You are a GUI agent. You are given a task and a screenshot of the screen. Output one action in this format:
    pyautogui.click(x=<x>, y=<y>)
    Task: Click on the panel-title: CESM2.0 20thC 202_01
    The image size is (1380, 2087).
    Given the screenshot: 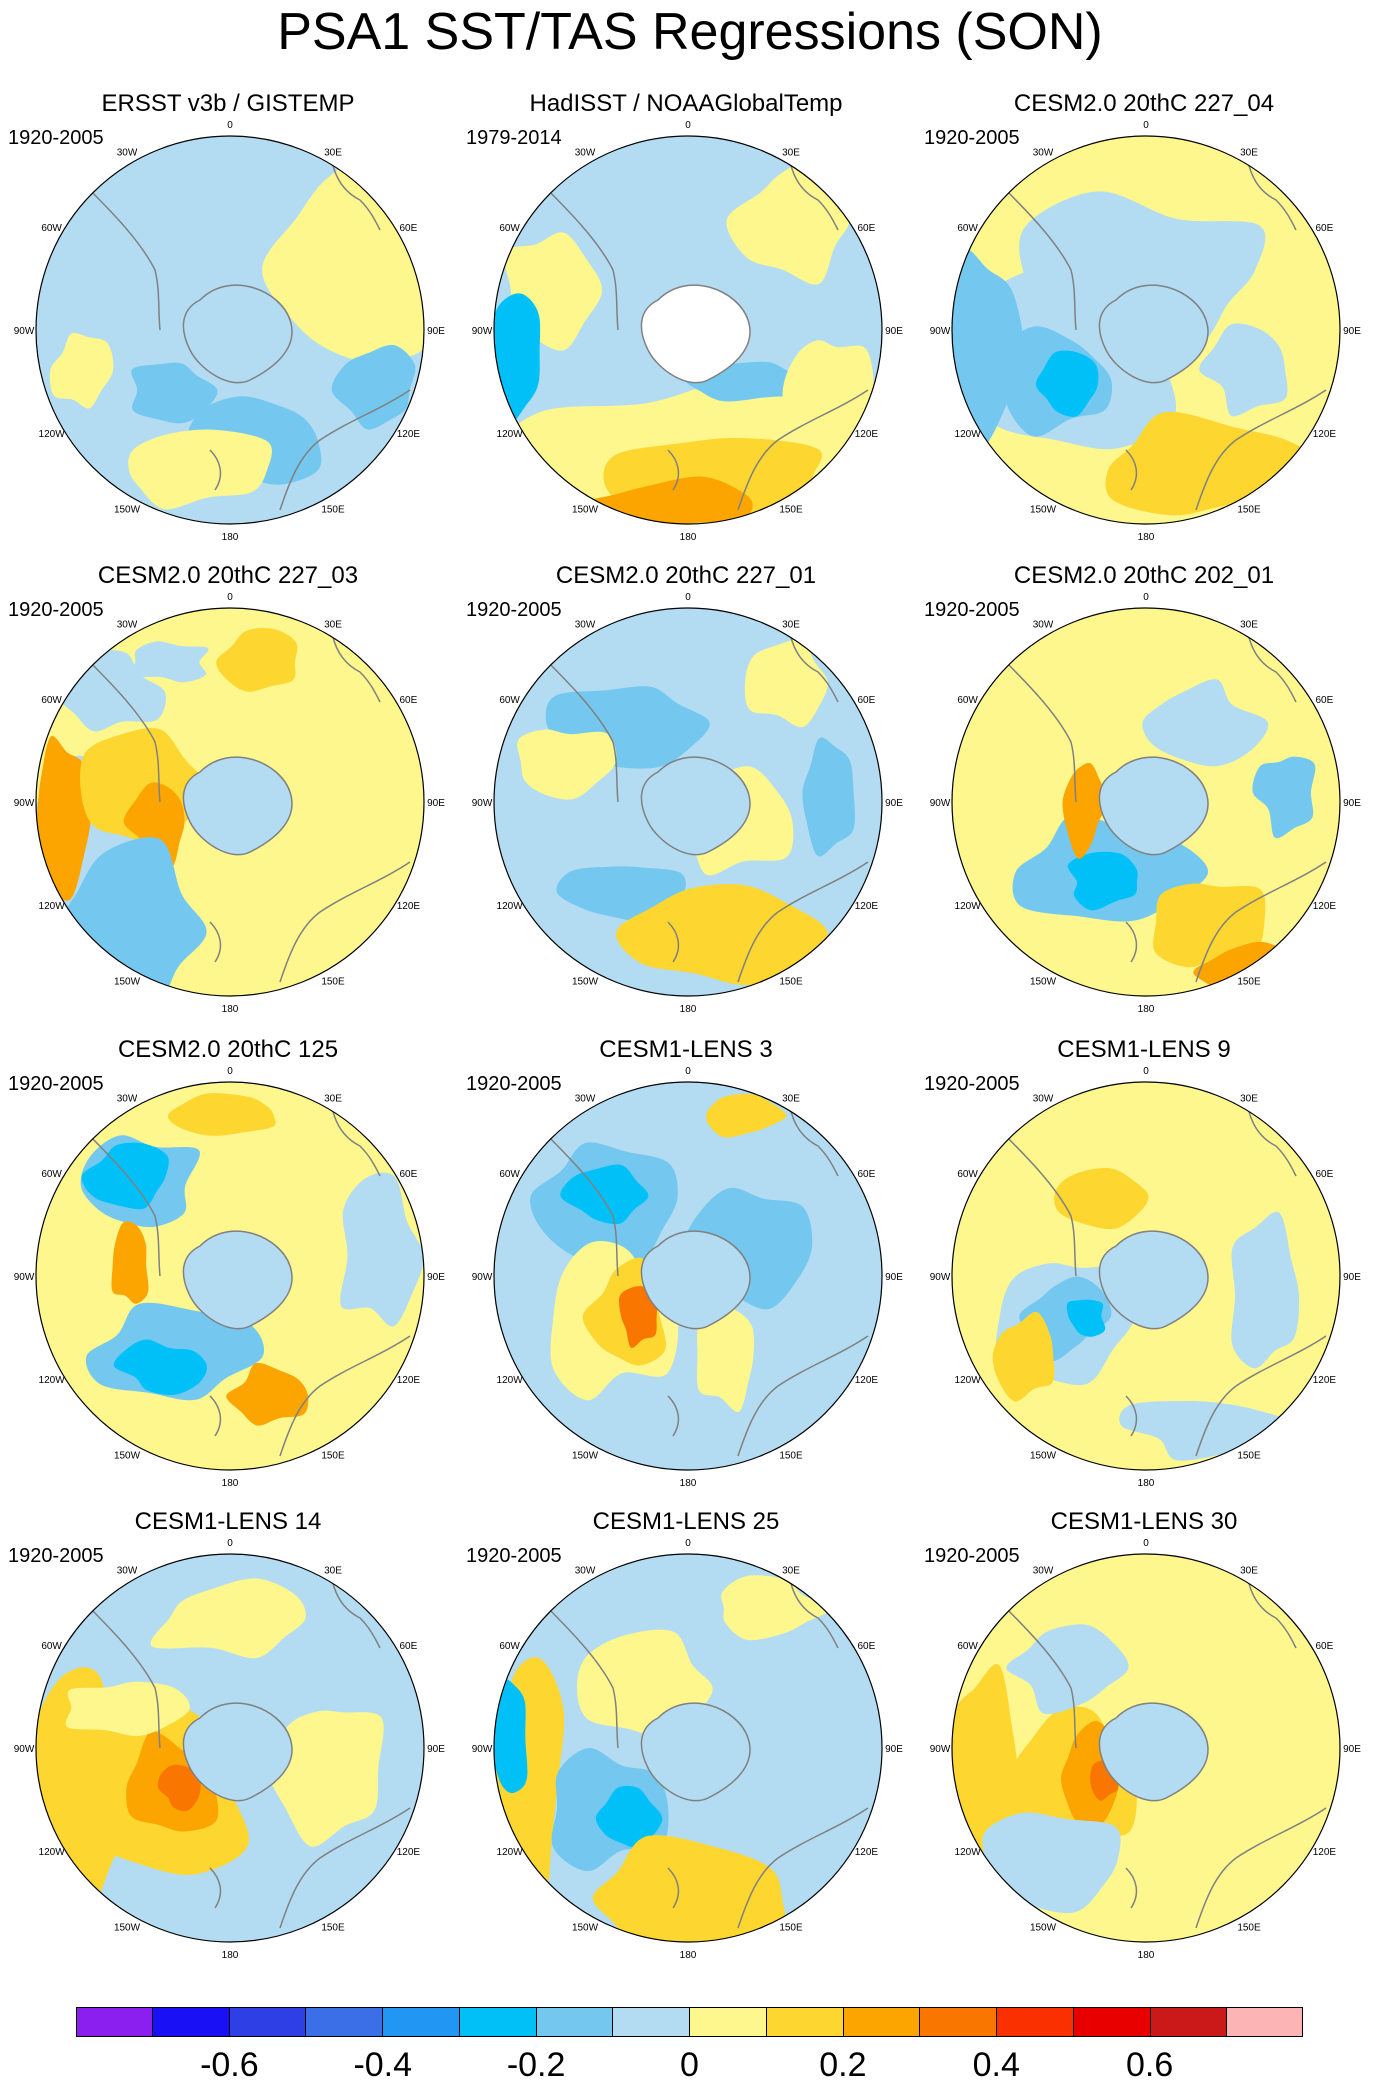 What is the action you would take?
    pyautogui.click(x=1144, y=575)
    